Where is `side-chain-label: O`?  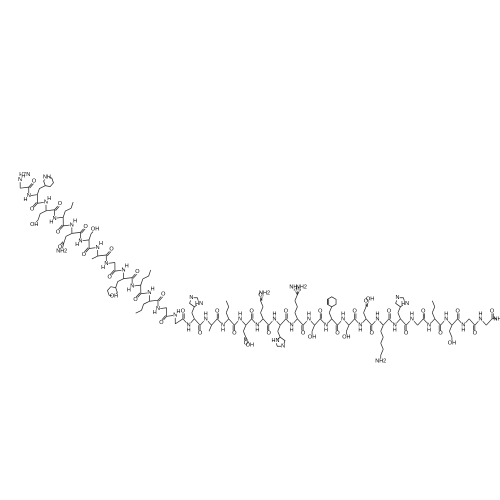 side-chain-label: O is located at coordinates (60, 247).